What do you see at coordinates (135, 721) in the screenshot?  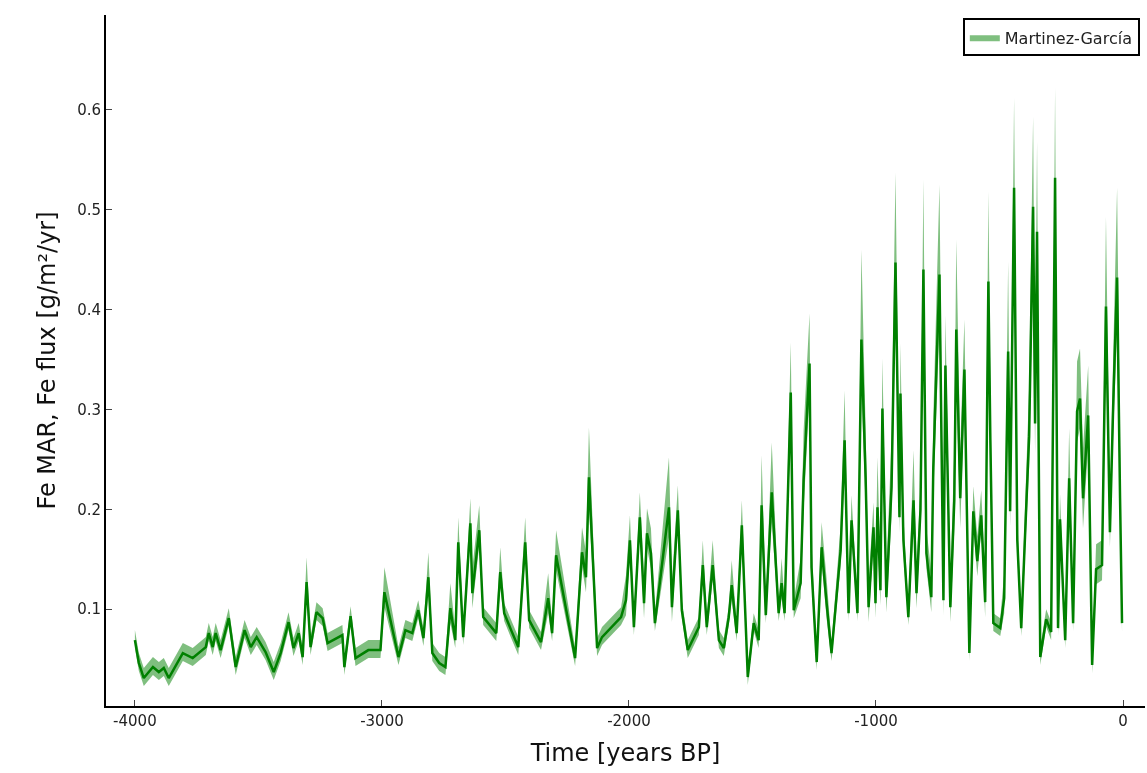 I see `x-tick-label: -4000` at bounding box center [135, 721].